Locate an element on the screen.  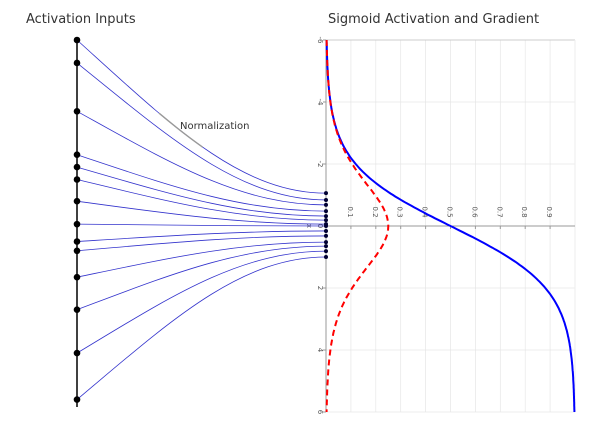
x-tick-label: 4 is located at coordinates (320, 350).